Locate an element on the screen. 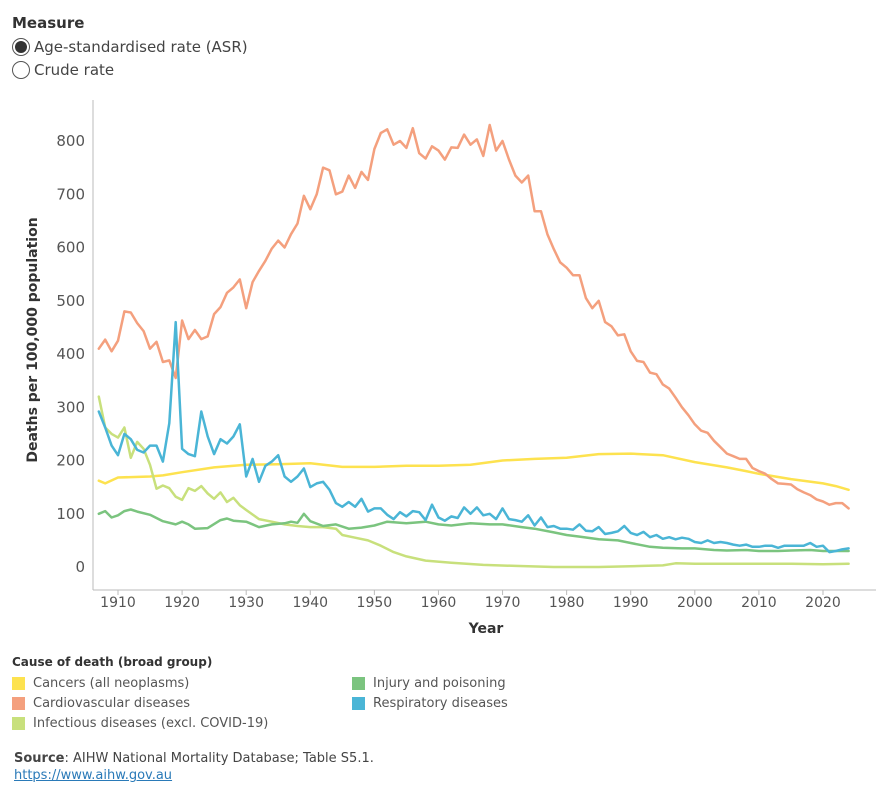 The image size is (890, 800). x-tick-label: 2000 is located at coordinates (695, 603).